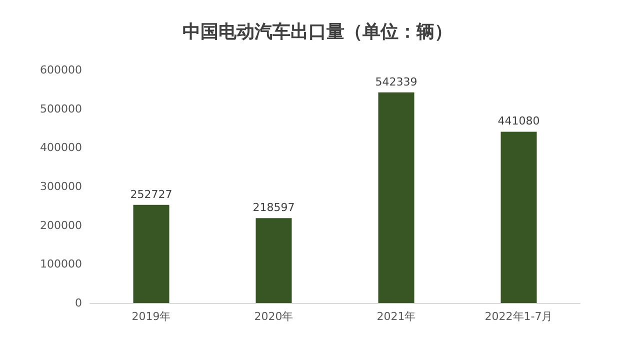 The image size is (635, 343). I want to click on x-tick-label: 2020年, so click(274, 316).